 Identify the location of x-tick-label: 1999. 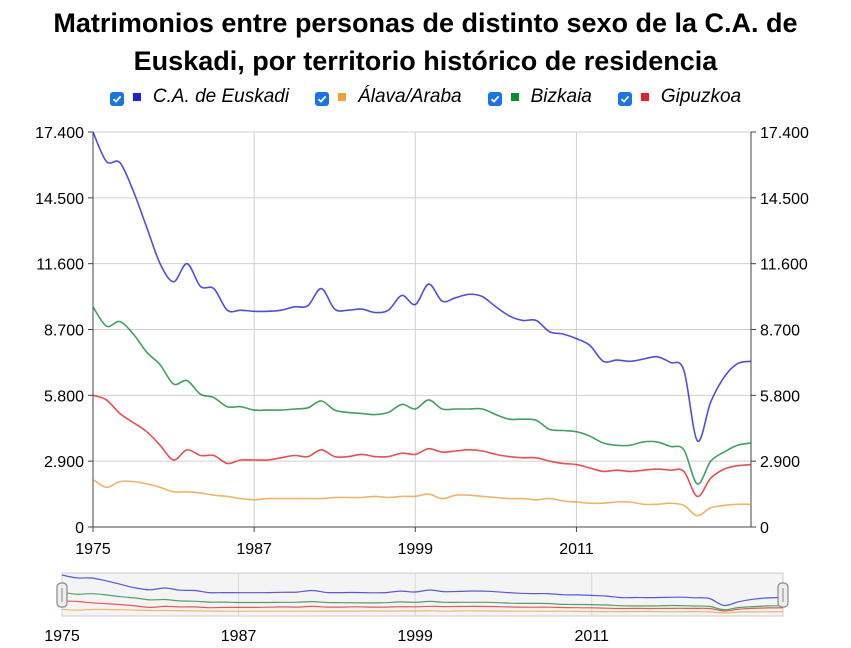
(415, 549).